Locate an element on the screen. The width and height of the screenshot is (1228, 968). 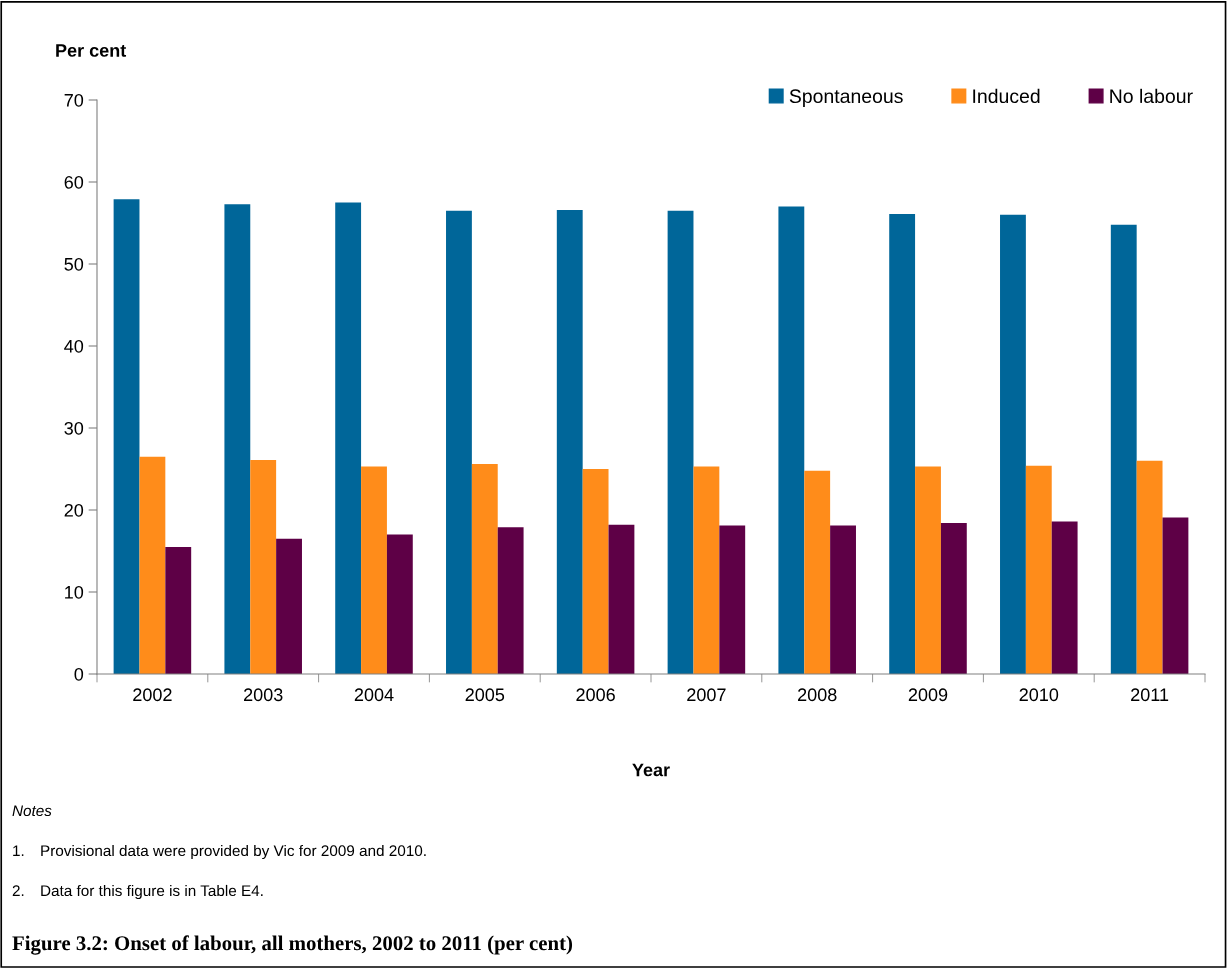
x-tick-label: 2005 is located at coordinates (485, 695).